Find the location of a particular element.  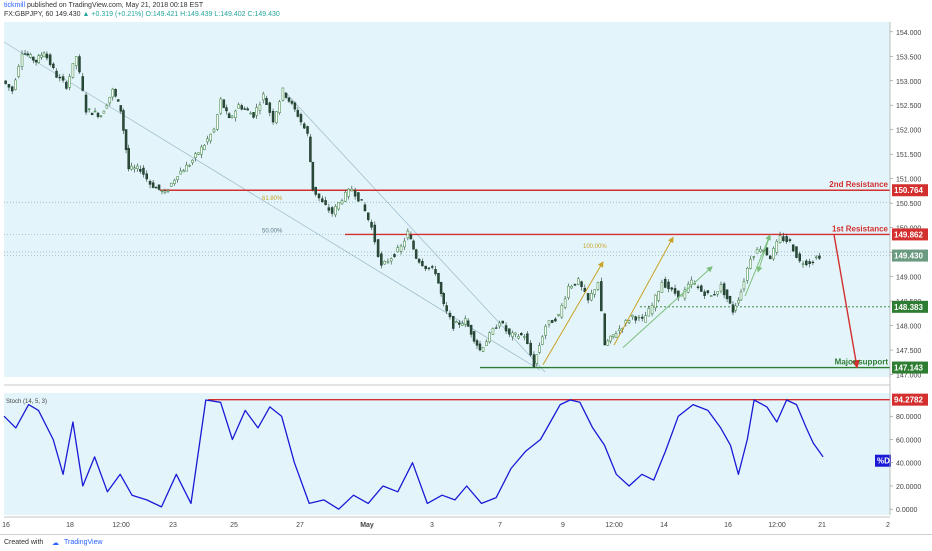

stoch-level-tag-box is located at coordinates (910, 399).